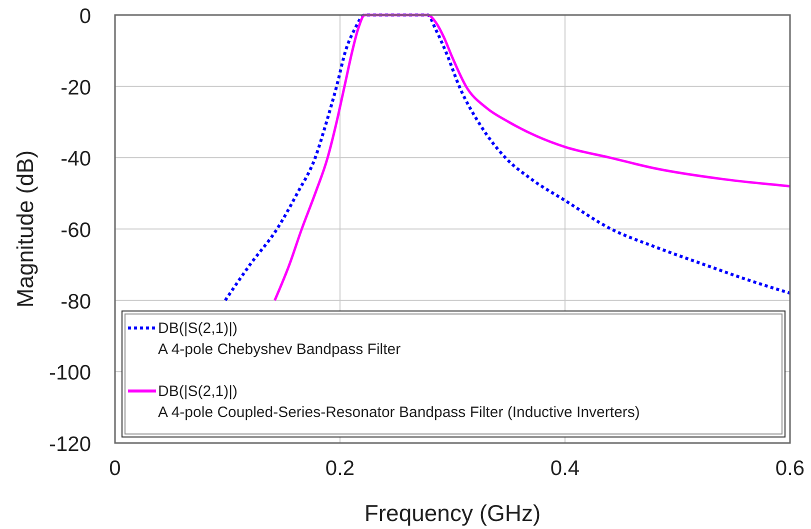 The height and width of the screenshot is (529, 811). I want to click on y-tick-label: -60, so click(75, 230).